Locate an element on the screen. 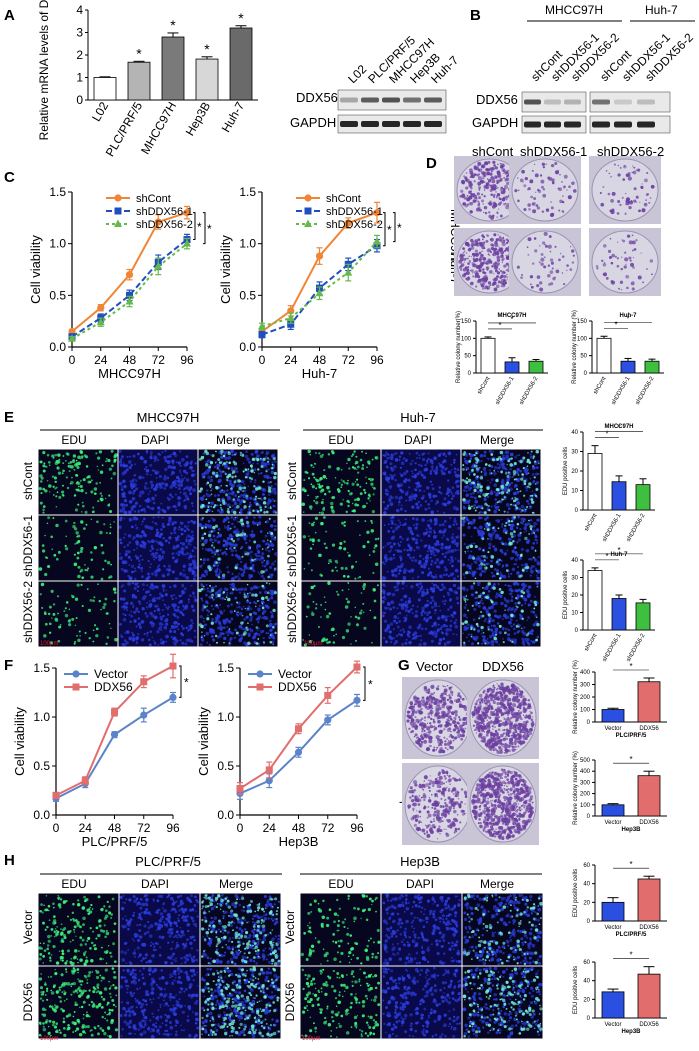 This screenshot has height=1051, width=699. colony-dish is located at coordinates (625, 190).